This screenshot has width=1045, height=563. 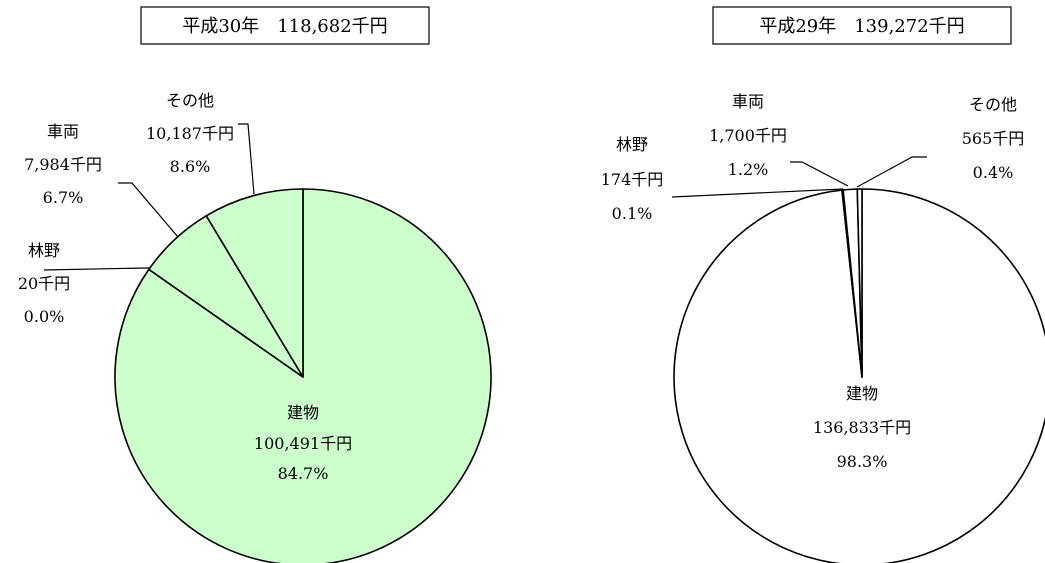 What do you see at coordinates (748, 101) in the screenshot?
I see `slice-label-vehicle-name-2017: 車両` at bounding box center [748, 101].